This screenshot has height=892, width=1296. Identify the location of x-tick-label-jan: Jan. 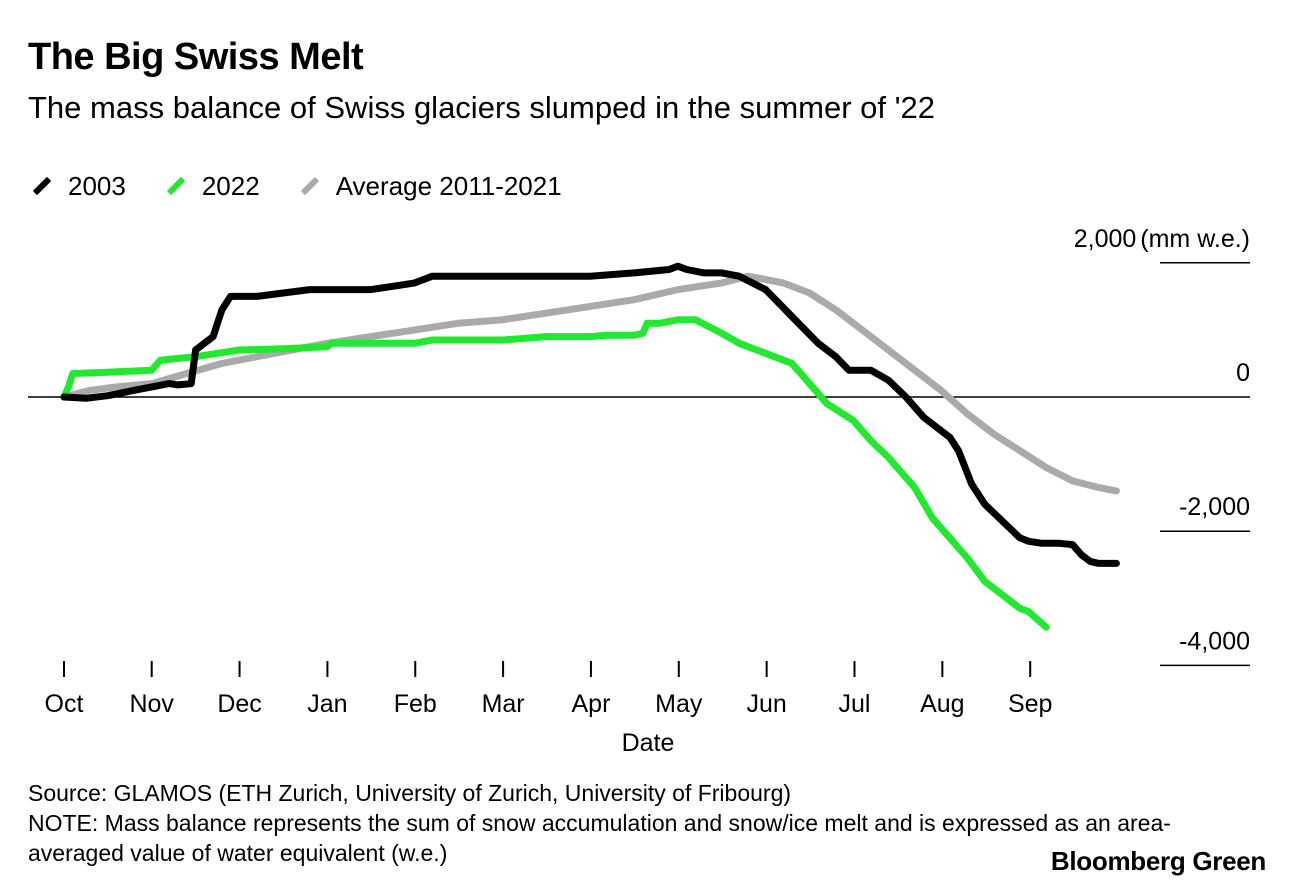
(327, 704).